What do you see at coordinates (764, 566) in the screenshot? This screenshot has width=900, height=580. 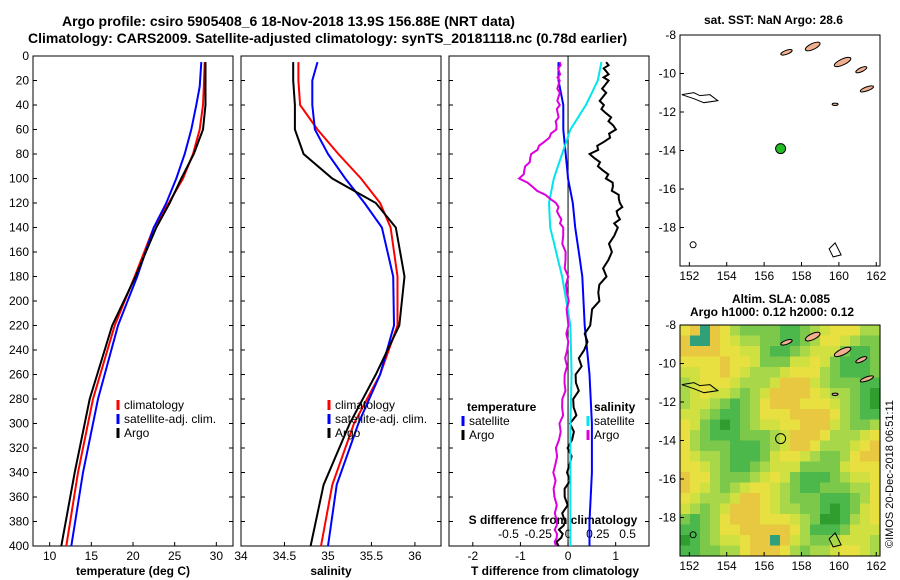 I see `sla-map-xtick-label: 156` at bounding box center [764, 566].